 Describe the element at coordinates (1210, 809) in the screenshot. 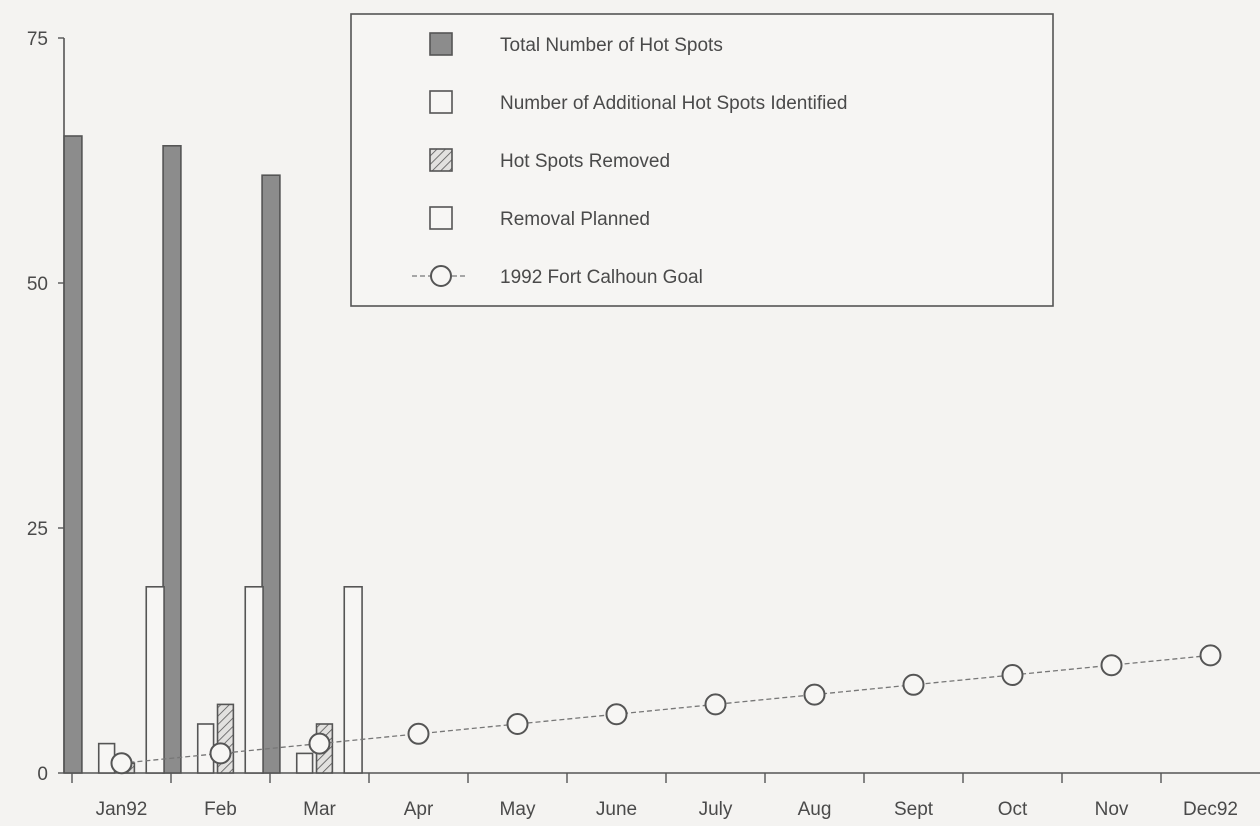

I see `x-tick-label: Dec92` at that location.